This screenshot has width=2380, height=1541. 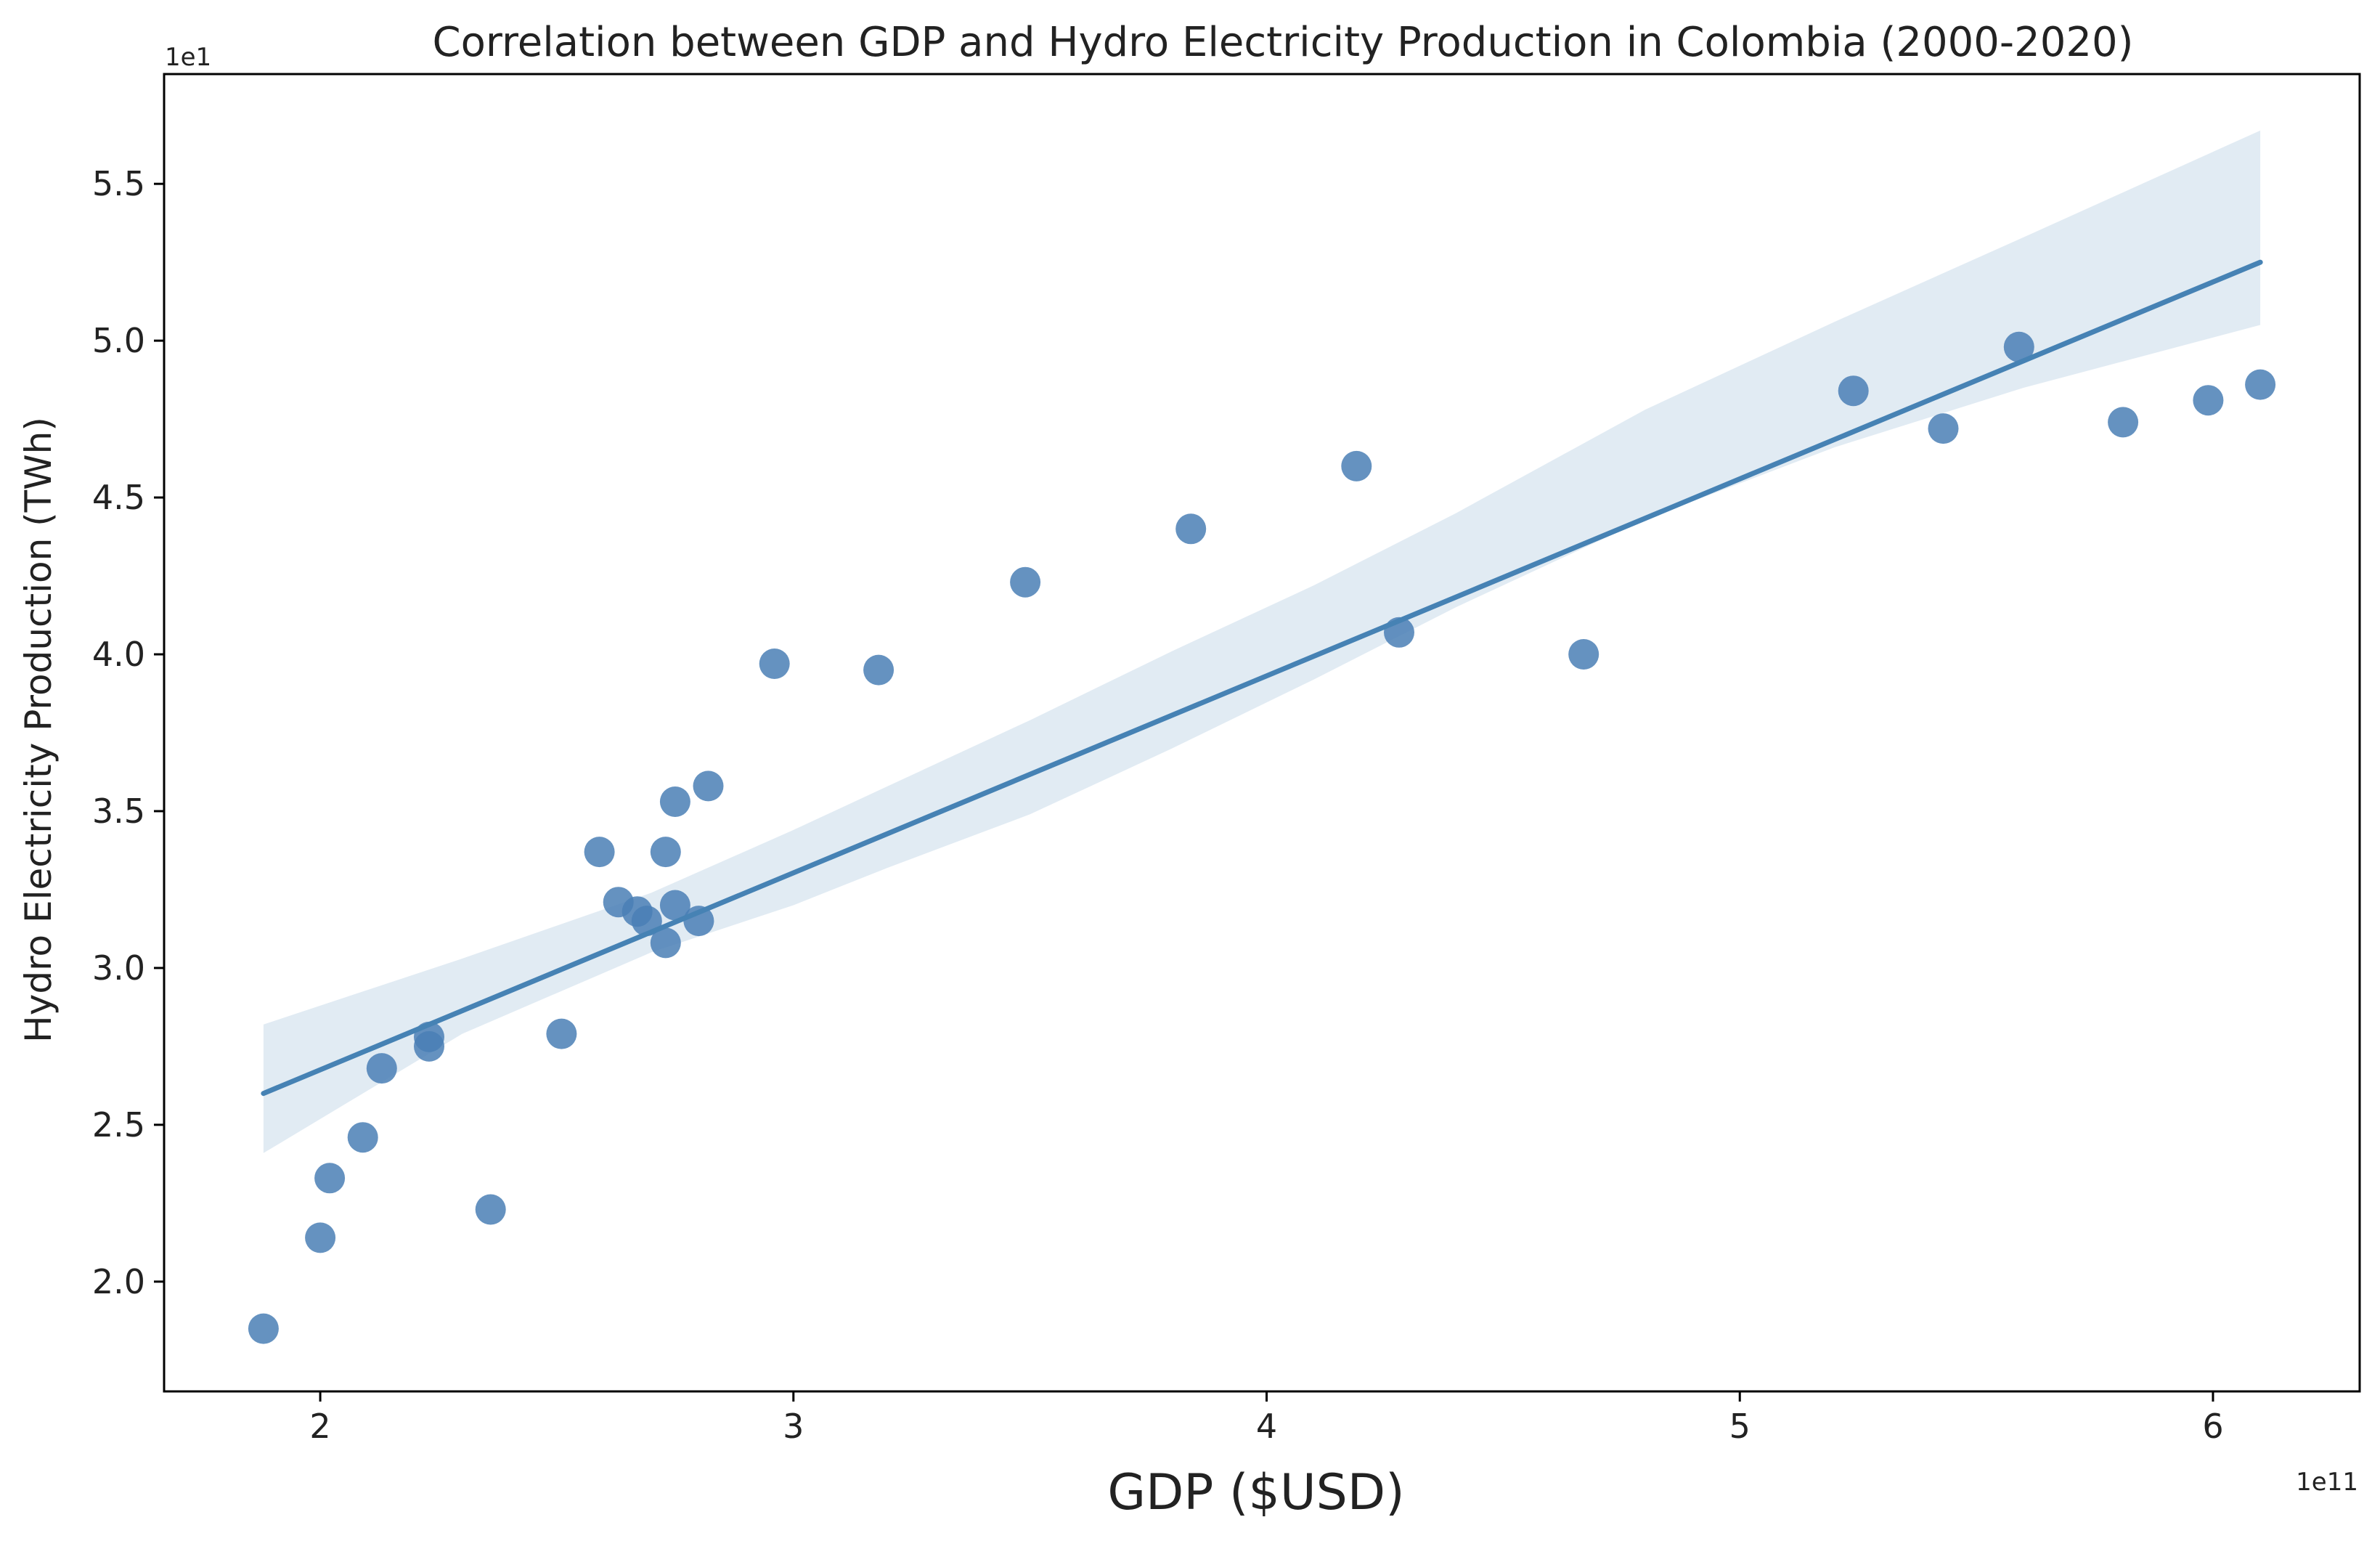 What do you see at coordinates (119, 654) in the screenshot?
I see `y-tick-label-4.0: 4.0` at bounding box center [119, 654].